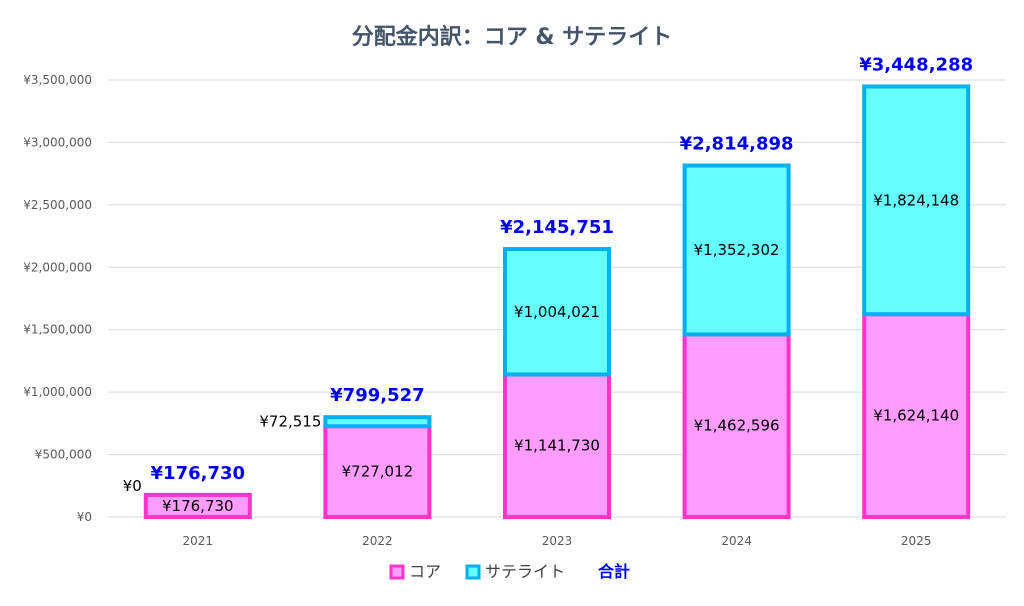 Image resolution: width=1024 pixels, height=606 pixels. What do you see at coordinates (473, 572) in the screenshot?
I see `legend-swatch-satellite` at bounding box center [473, 572].